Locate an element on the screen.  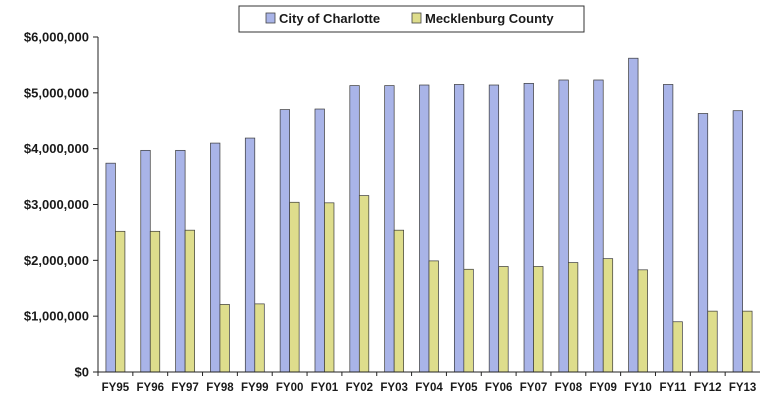
x-tick-label: FY10 is located at coordinates (638, 388).